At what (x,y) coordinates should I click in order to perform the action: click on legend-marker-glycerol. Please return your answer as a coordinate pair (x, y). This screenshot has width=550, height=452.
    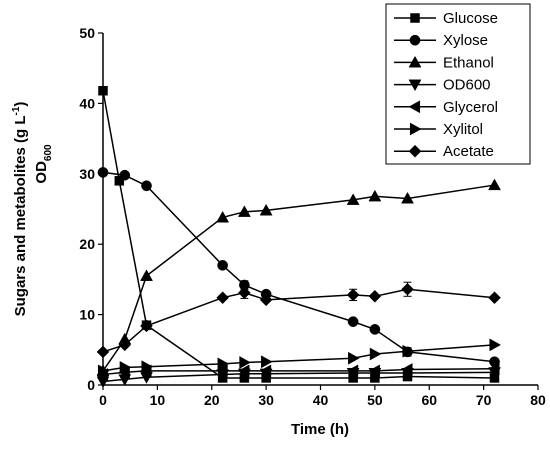
    Looking at the image, I should click on (414, 107).